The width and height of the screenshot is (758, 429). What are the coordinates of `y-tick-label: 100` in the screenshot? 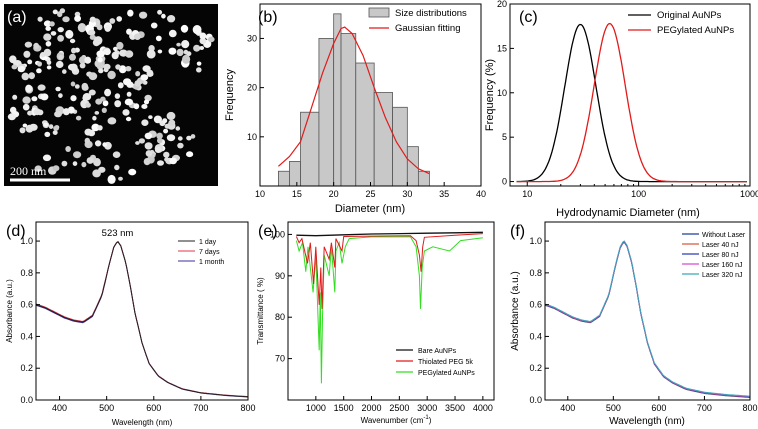 It's located at (277, 234).